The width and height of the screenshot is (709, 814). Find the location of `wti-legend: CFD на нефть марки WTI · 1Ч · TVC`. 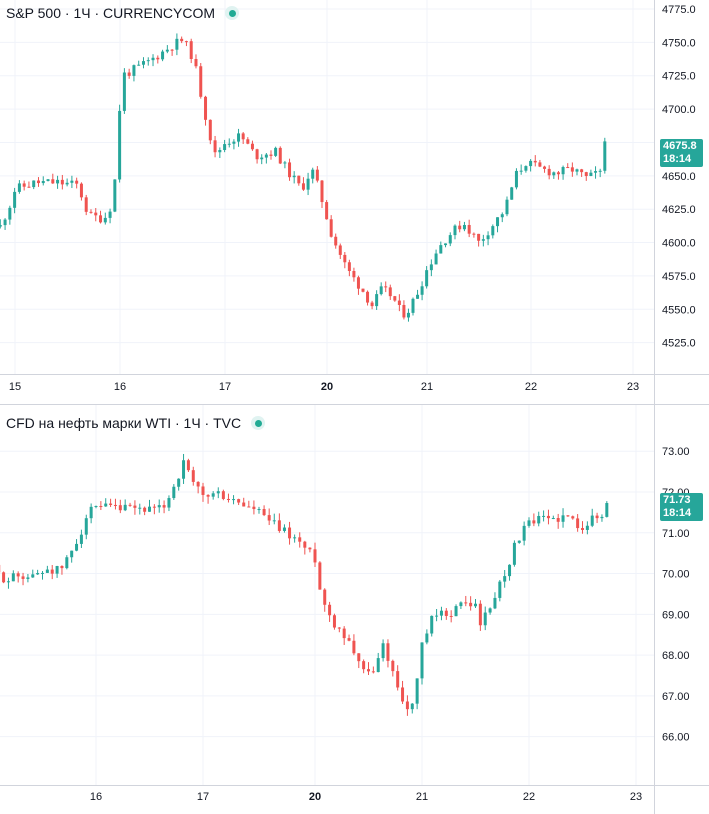

wti-legend: CFD на нефть марки WTI · 1Ч · TVC is located at coordinates (135, 423).